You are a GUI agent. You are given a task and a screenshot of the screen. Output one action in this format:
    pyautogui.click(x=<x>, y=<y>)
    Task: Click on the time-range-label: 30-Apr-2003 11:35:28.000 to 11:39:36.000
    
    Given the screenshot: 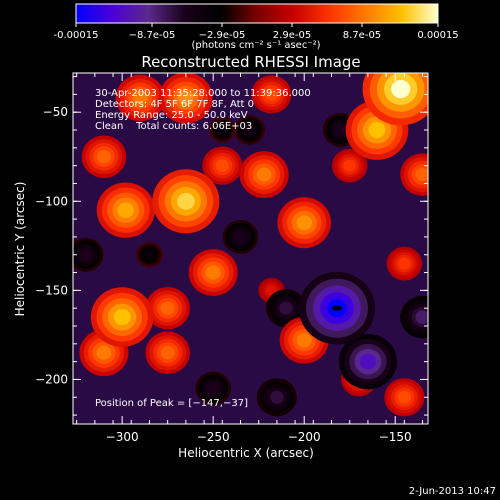 What is the action you would take?
    pyautogui.click(x=203, y=93)
    